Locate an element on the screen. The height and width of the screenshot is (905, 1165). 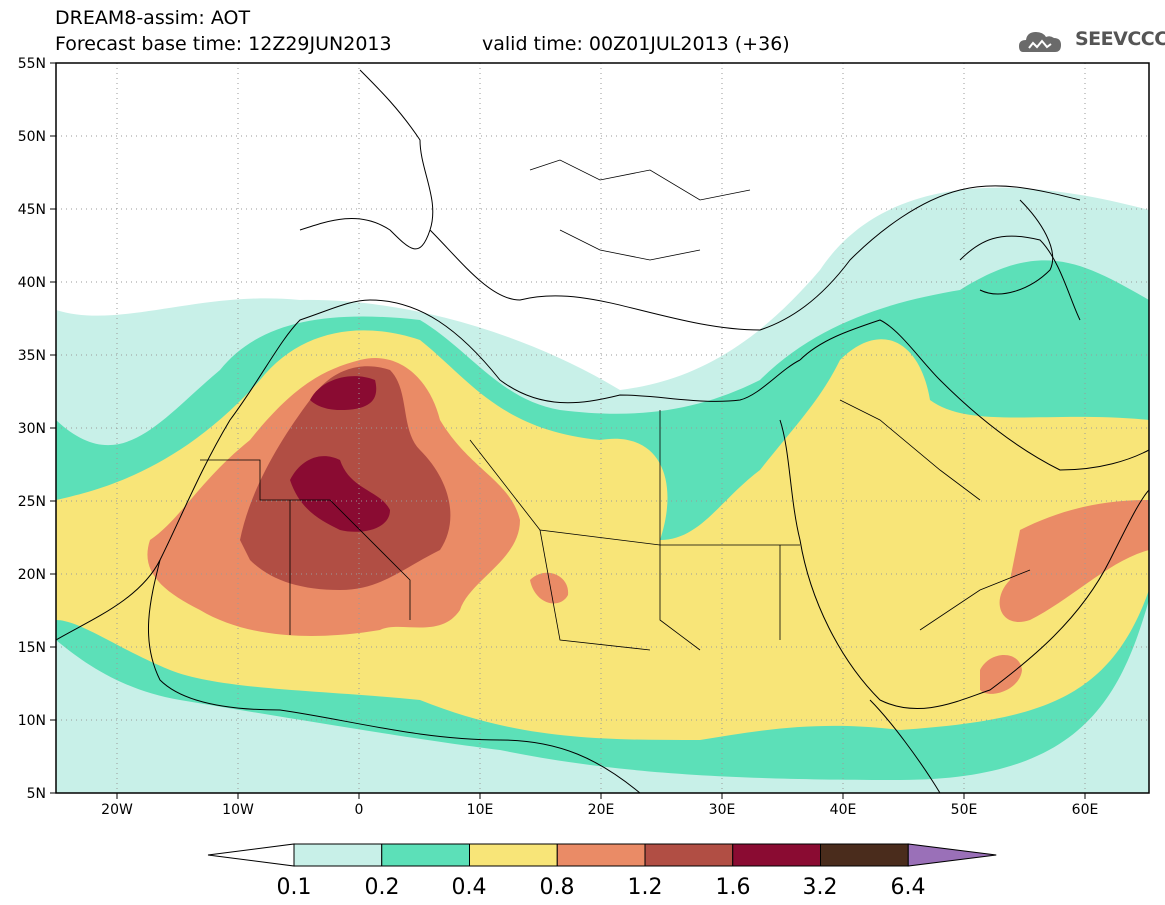
lon-label: 60E is located at coordinates (1085, 810).